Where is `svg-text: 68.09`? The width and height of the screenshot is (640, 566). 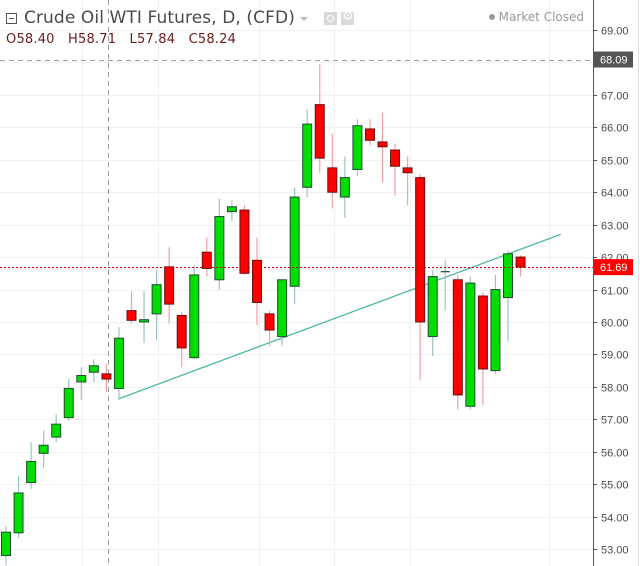
svg-text: 68.09 is located at coordinates (614, 61).